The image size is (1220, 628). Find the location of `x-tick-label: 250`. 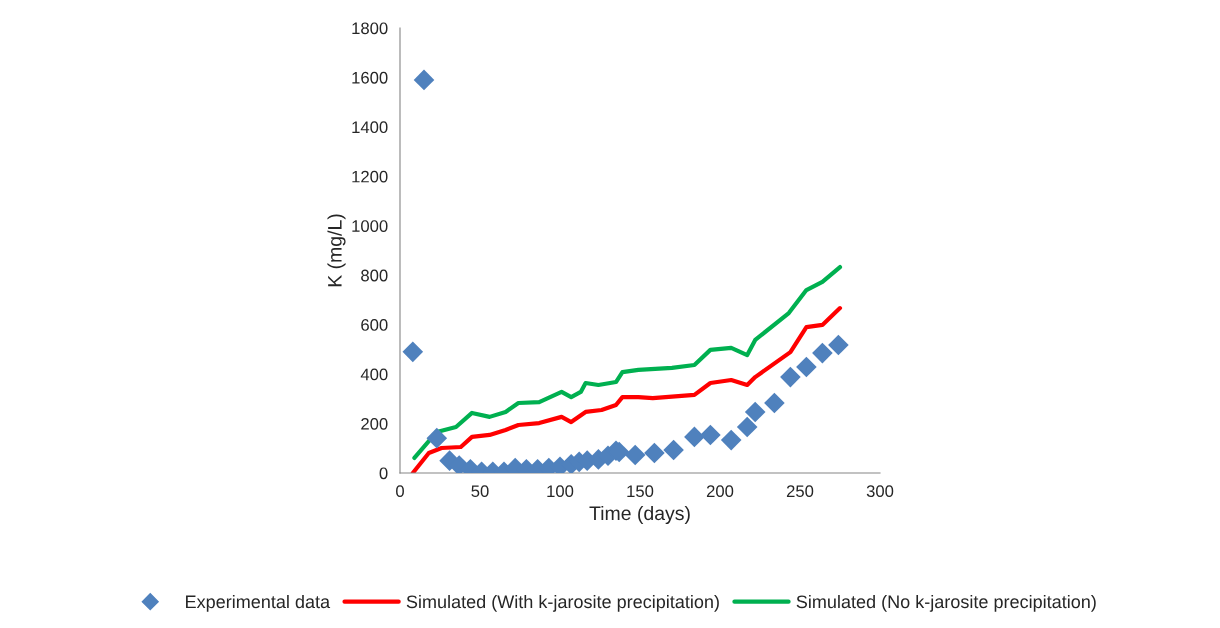

x-tick-label: 250 is located at coordinates (800, 491).